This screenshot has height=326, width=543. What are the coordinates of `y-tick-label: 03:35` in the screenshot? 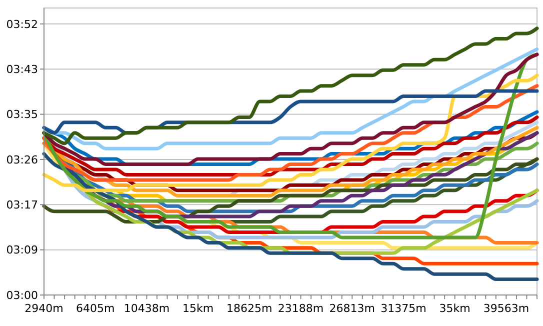 It's located at (22, 115).